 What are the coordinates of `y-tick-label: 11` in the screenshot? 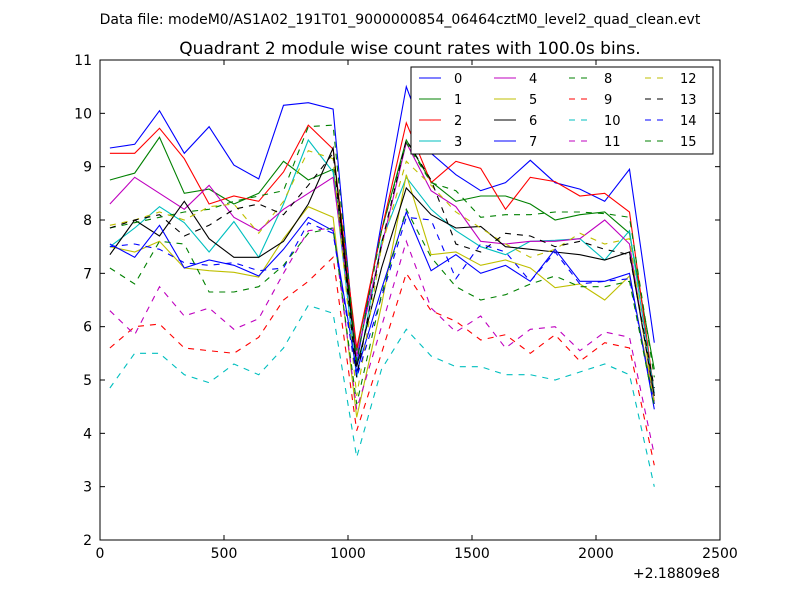 It's located at (83, 61).